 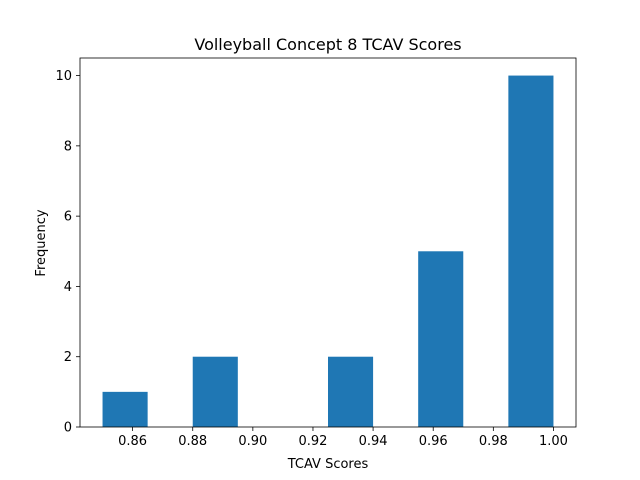 What do you see at coordinates (192, 441) in the screenshot?
I see `x-tick-label: 0.88` at bounding box center [192, 441].